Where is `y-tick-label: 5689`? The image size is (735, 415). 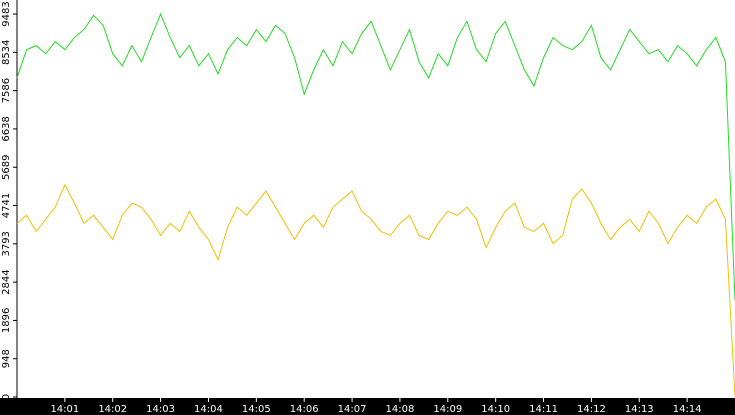 y-tick-label: 5689 is located at coordinates (6, 167).